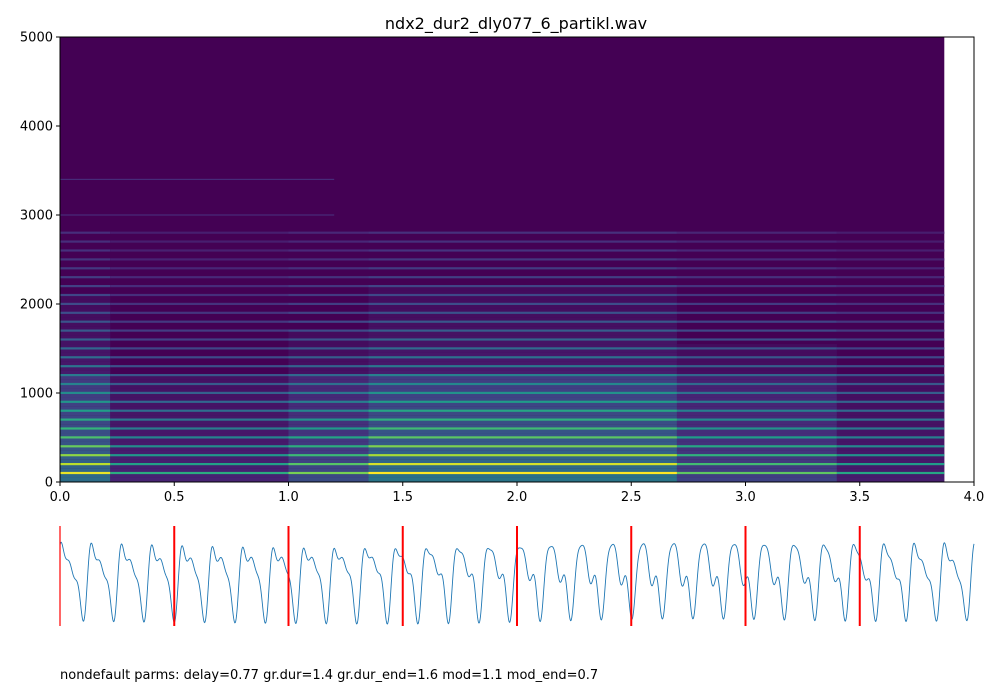 The height and width of the screenshot is (700, 1000). Describe the element at coordinates (49, 483) in the screenshot. I see `y-tick-label: 0` at that location.